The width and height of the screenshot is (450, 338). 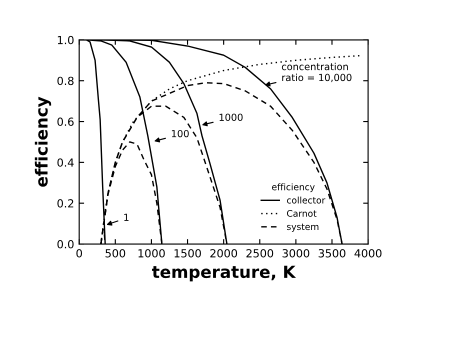 What do you see at coordinates (126, 217) in the screenshot?
I see `annotation: 1` at bounding box center [126, 217].